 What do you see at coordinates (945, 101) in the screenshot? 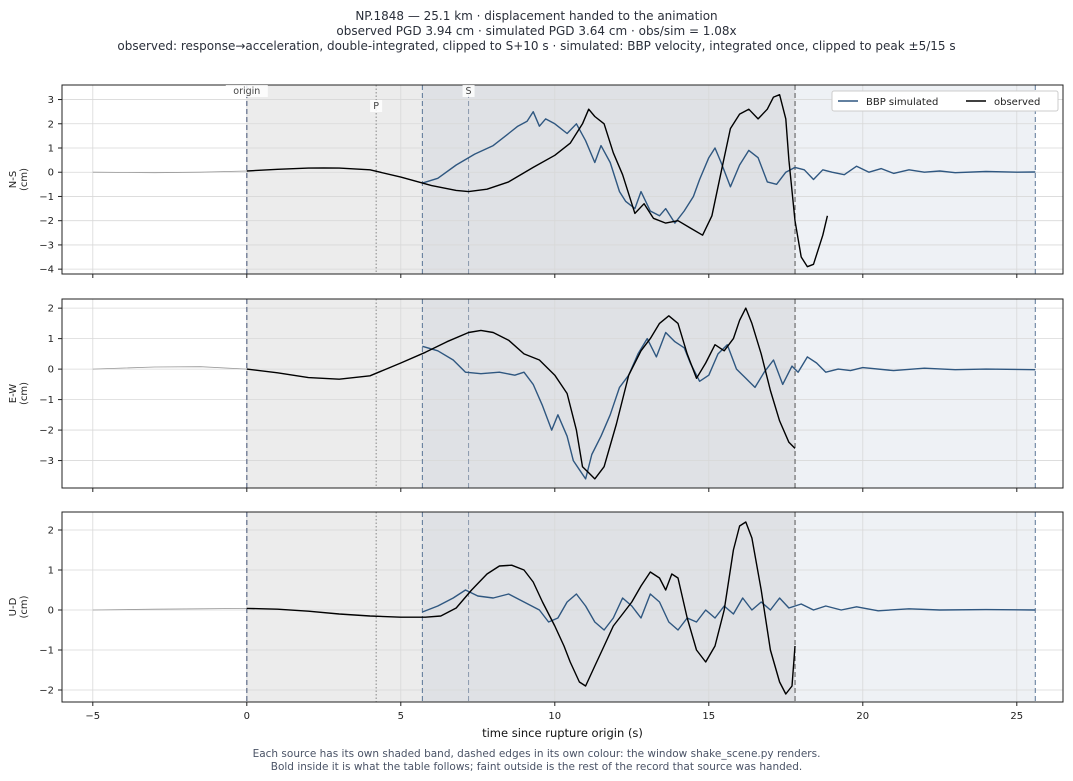
I see `legend-box` at bounding box center [945, 101].